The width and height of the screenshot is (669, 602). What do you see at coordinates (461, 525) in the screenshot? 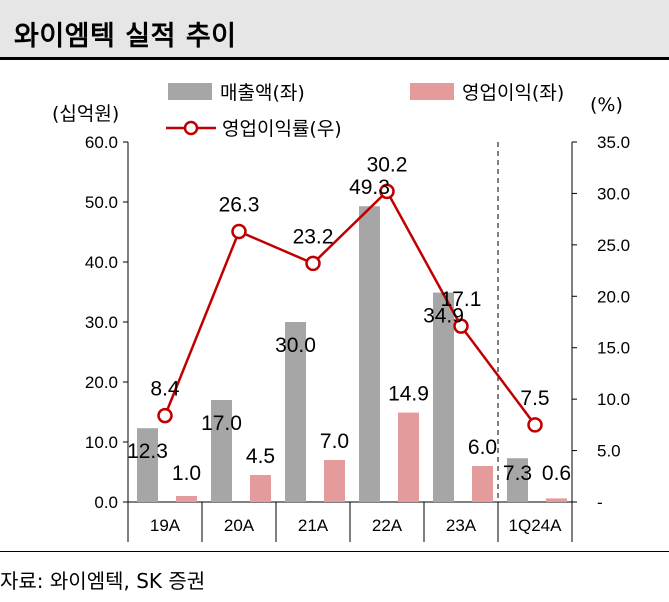
I see `x-tick-label: 23A` at bounding box center [461, 525].